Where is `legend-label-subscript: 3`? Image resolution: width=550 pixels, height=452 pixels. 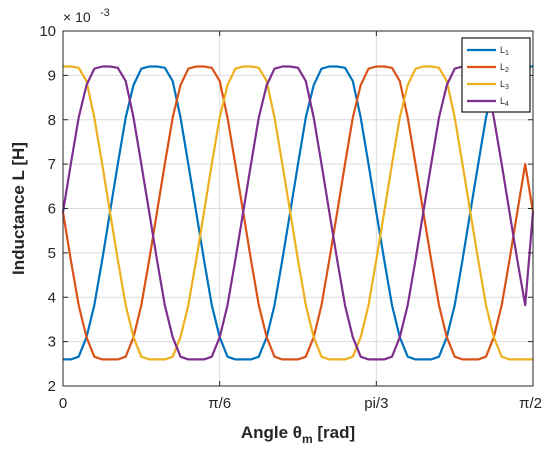
legend-label-subscript: 3 is located at coordinates (507, 87).